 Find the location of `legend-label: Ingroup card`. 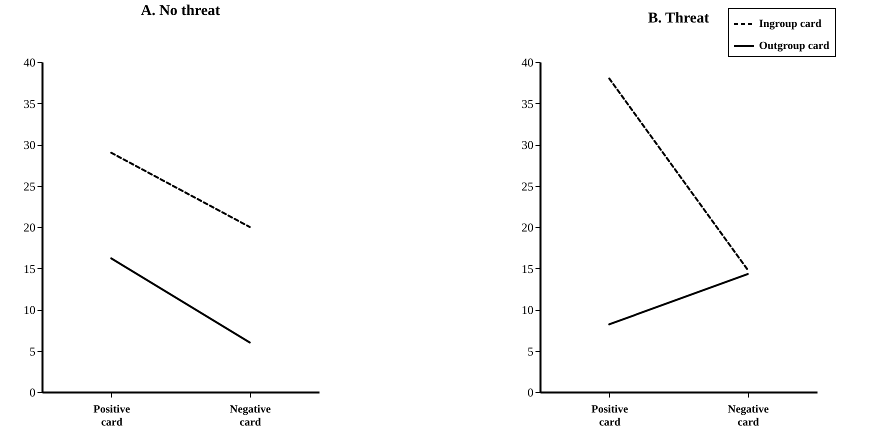

legend-label: Ingroup card is located at coordinates (790, 24).